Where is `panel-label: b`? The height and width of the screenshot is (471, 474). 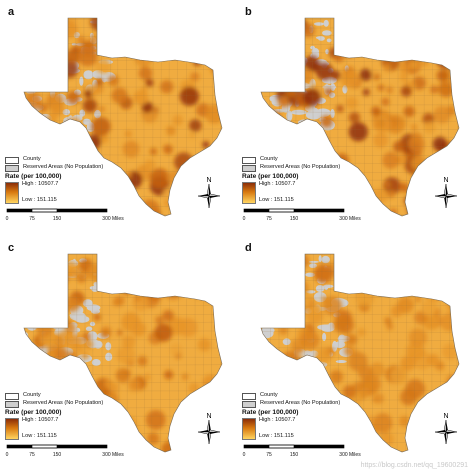
panel-label: b is located at coordinates (248, 12).